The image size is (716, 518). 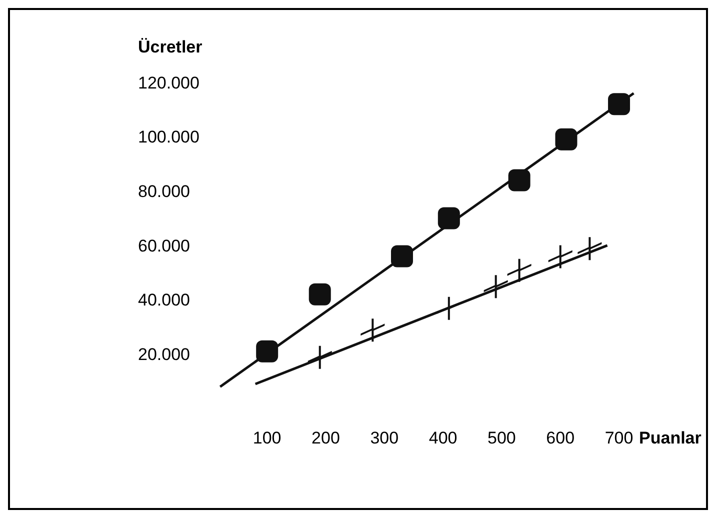 What do you see at coordinates (670, 438) in the screenshot?
I see `x-axis-title: Puanlar` at bounding box center [670, 438].